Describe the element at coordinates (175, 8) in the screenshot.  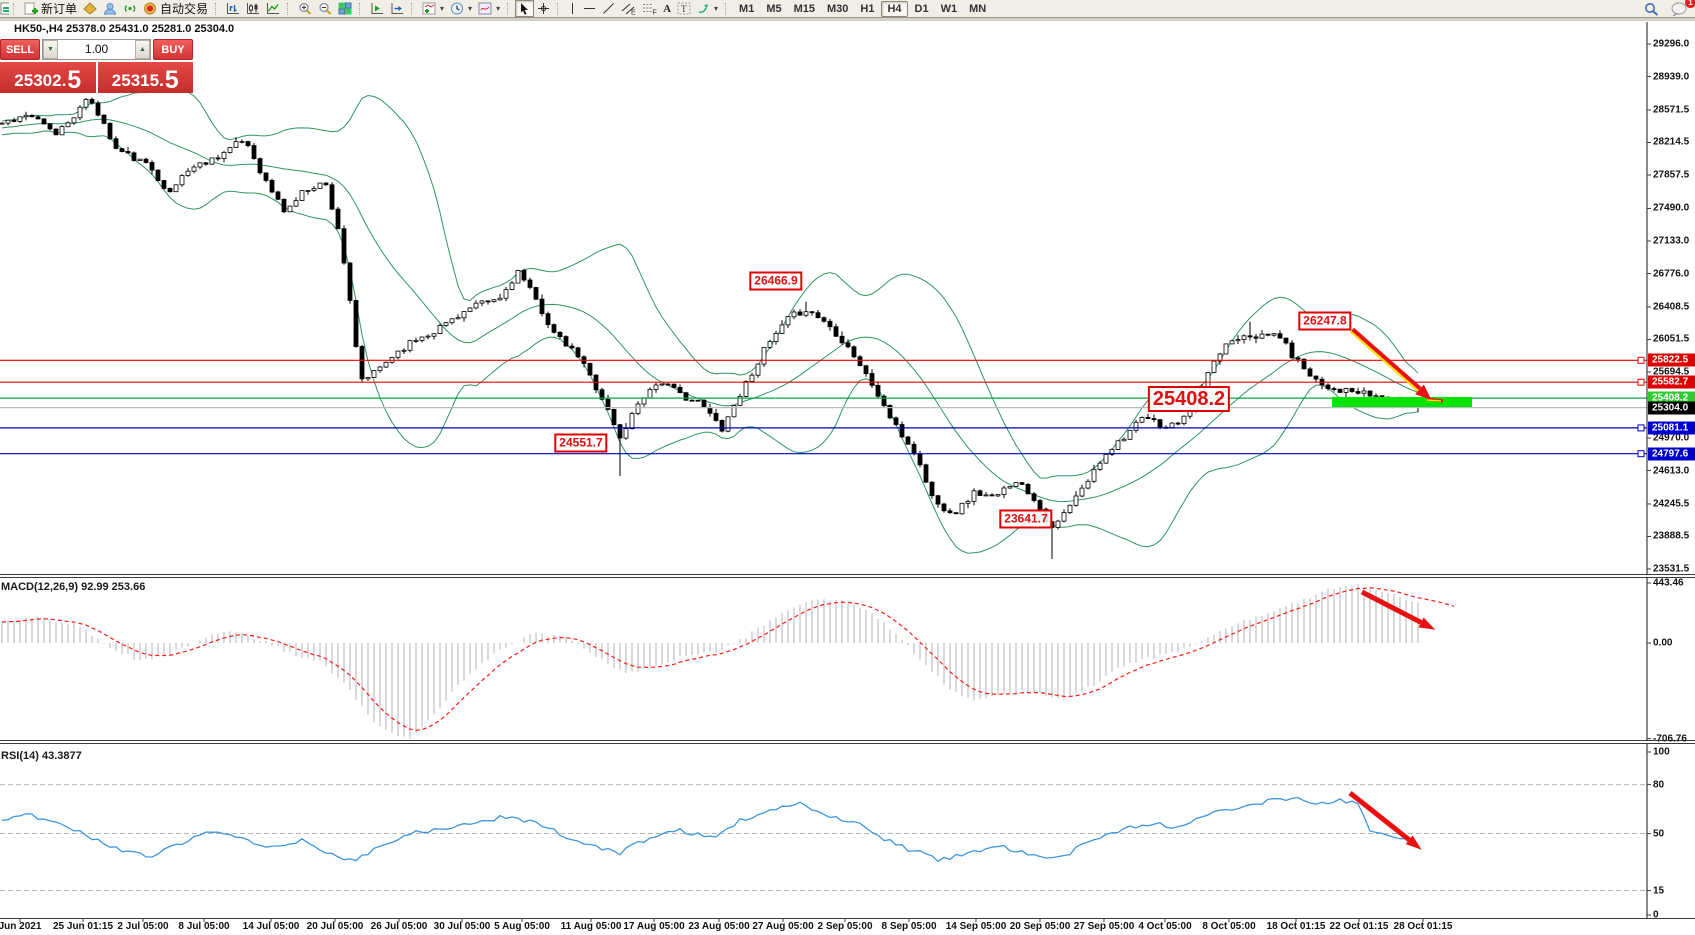
I see `autotrading-button: 自动交易` at that location.